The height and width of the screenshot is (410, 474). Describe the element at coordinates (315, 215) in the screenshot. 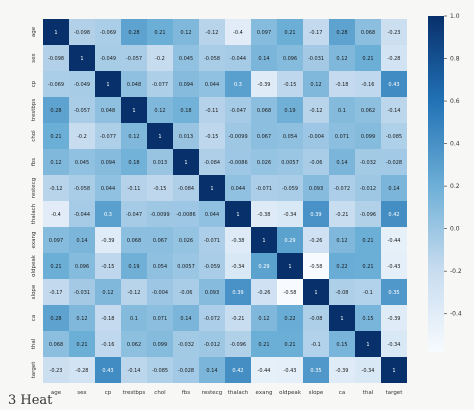

I see `heatmap-cell-label: 0.39` at that location.